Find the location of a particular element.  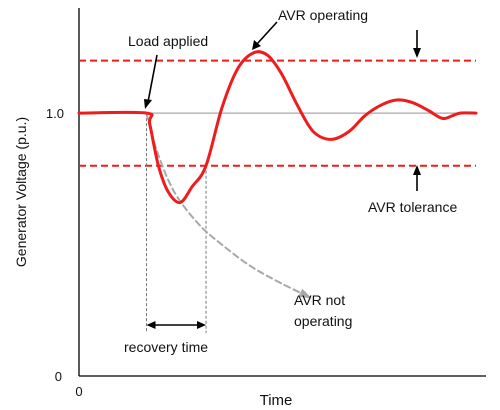

annotation-avr-not-operating-line1: AVR not is located at coordinates (319, 300).